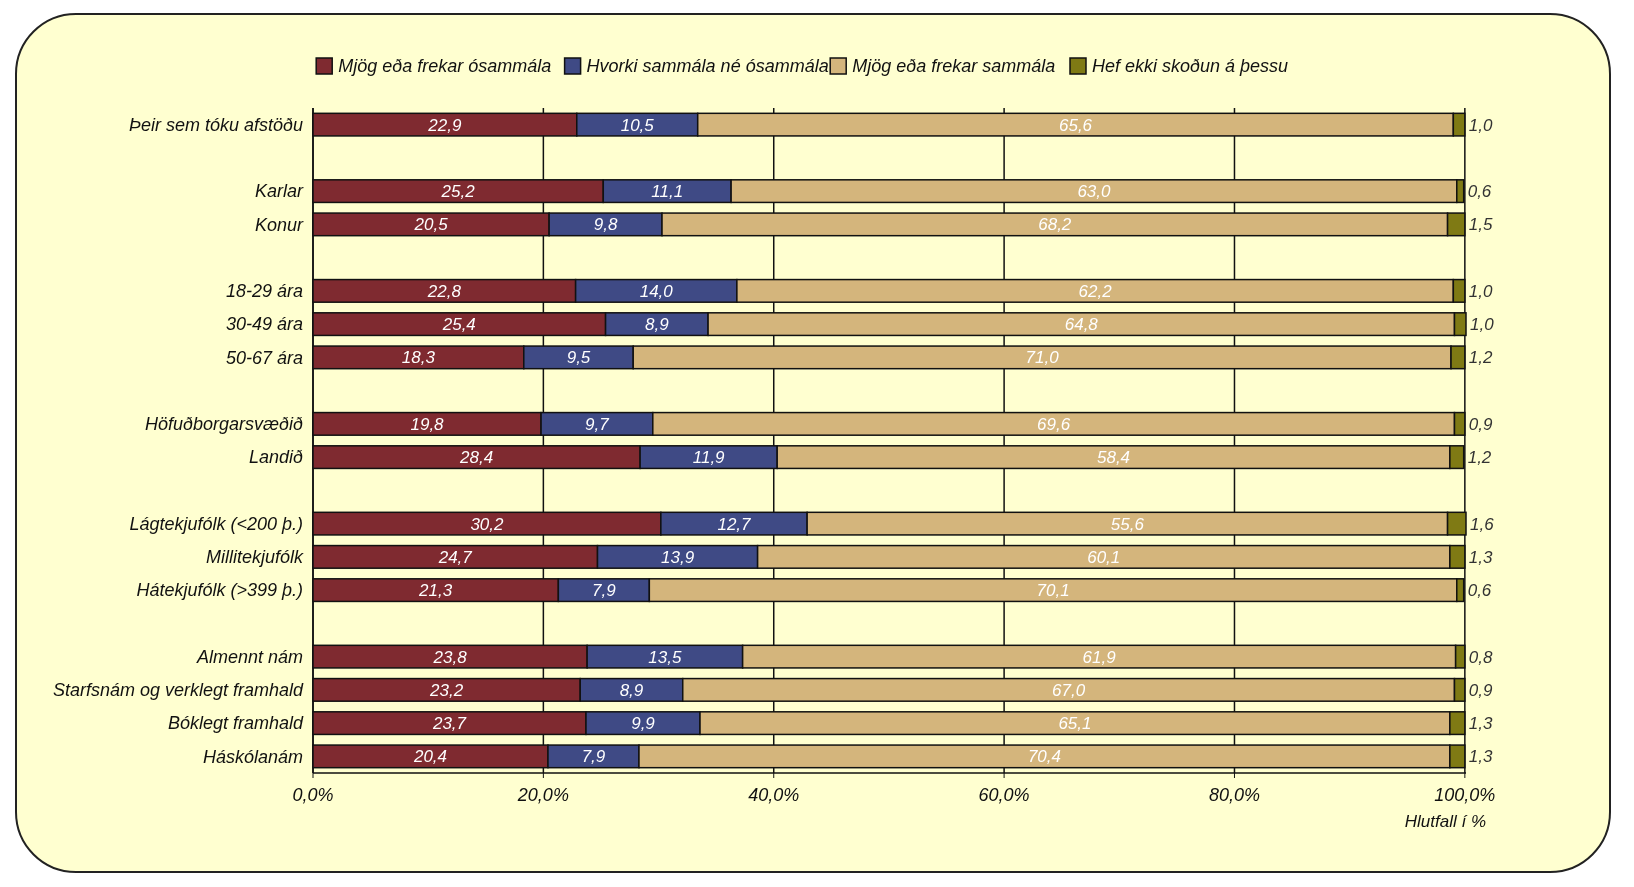 The image size is (1634, 887). Describe the element at coordinates (487, 524) in the screenshot. I see `data-label: 30,2` at that location.